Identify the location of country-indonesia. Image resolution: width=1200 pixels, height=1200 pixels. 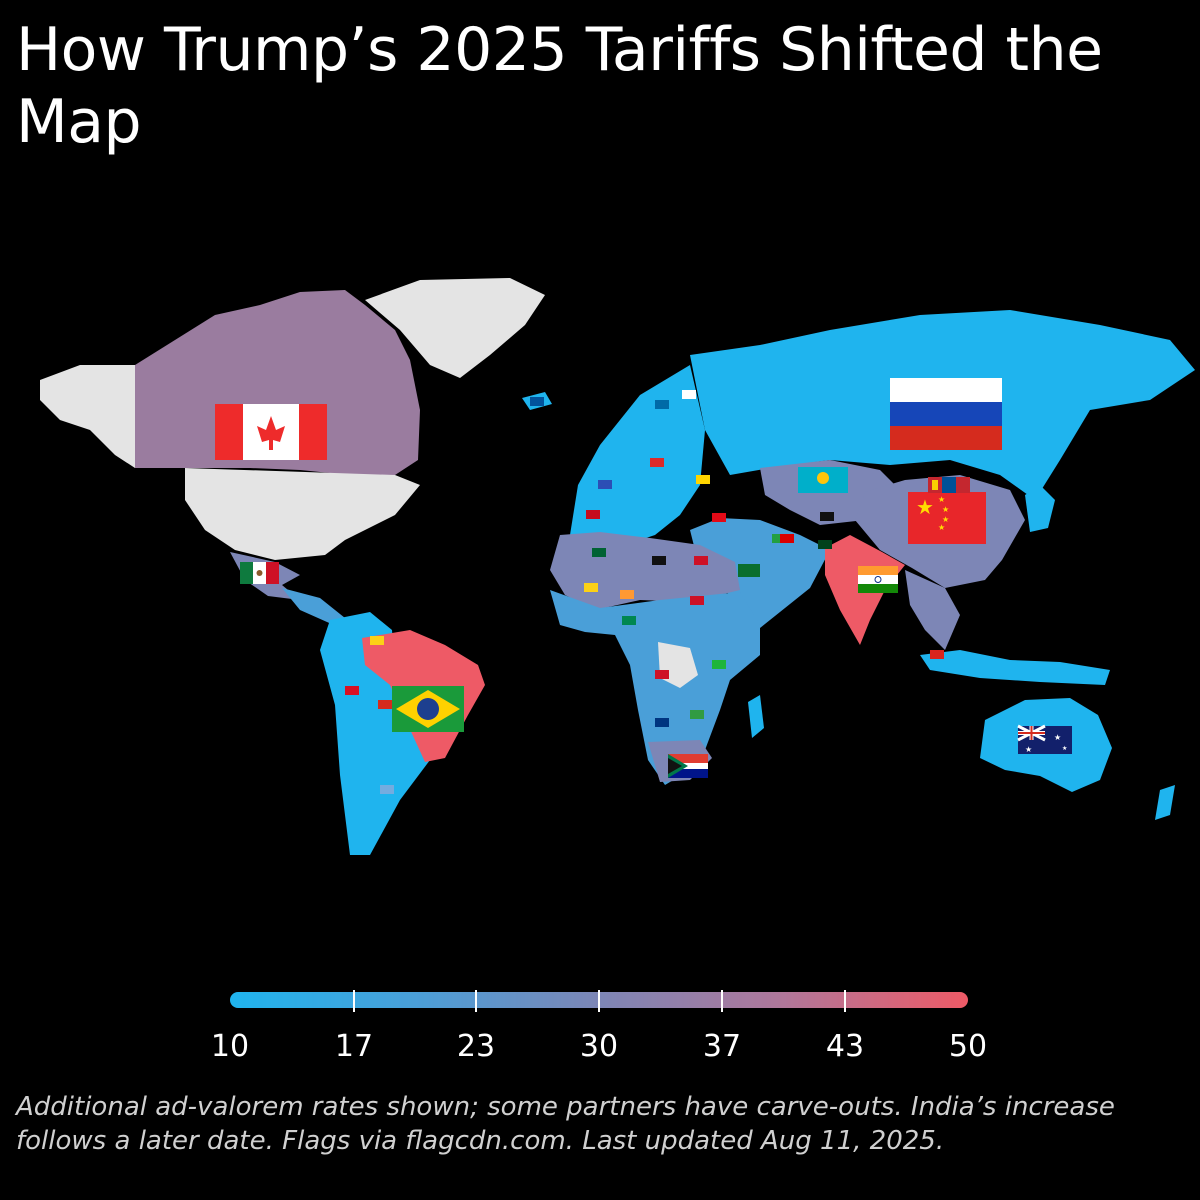
(1015, 667).